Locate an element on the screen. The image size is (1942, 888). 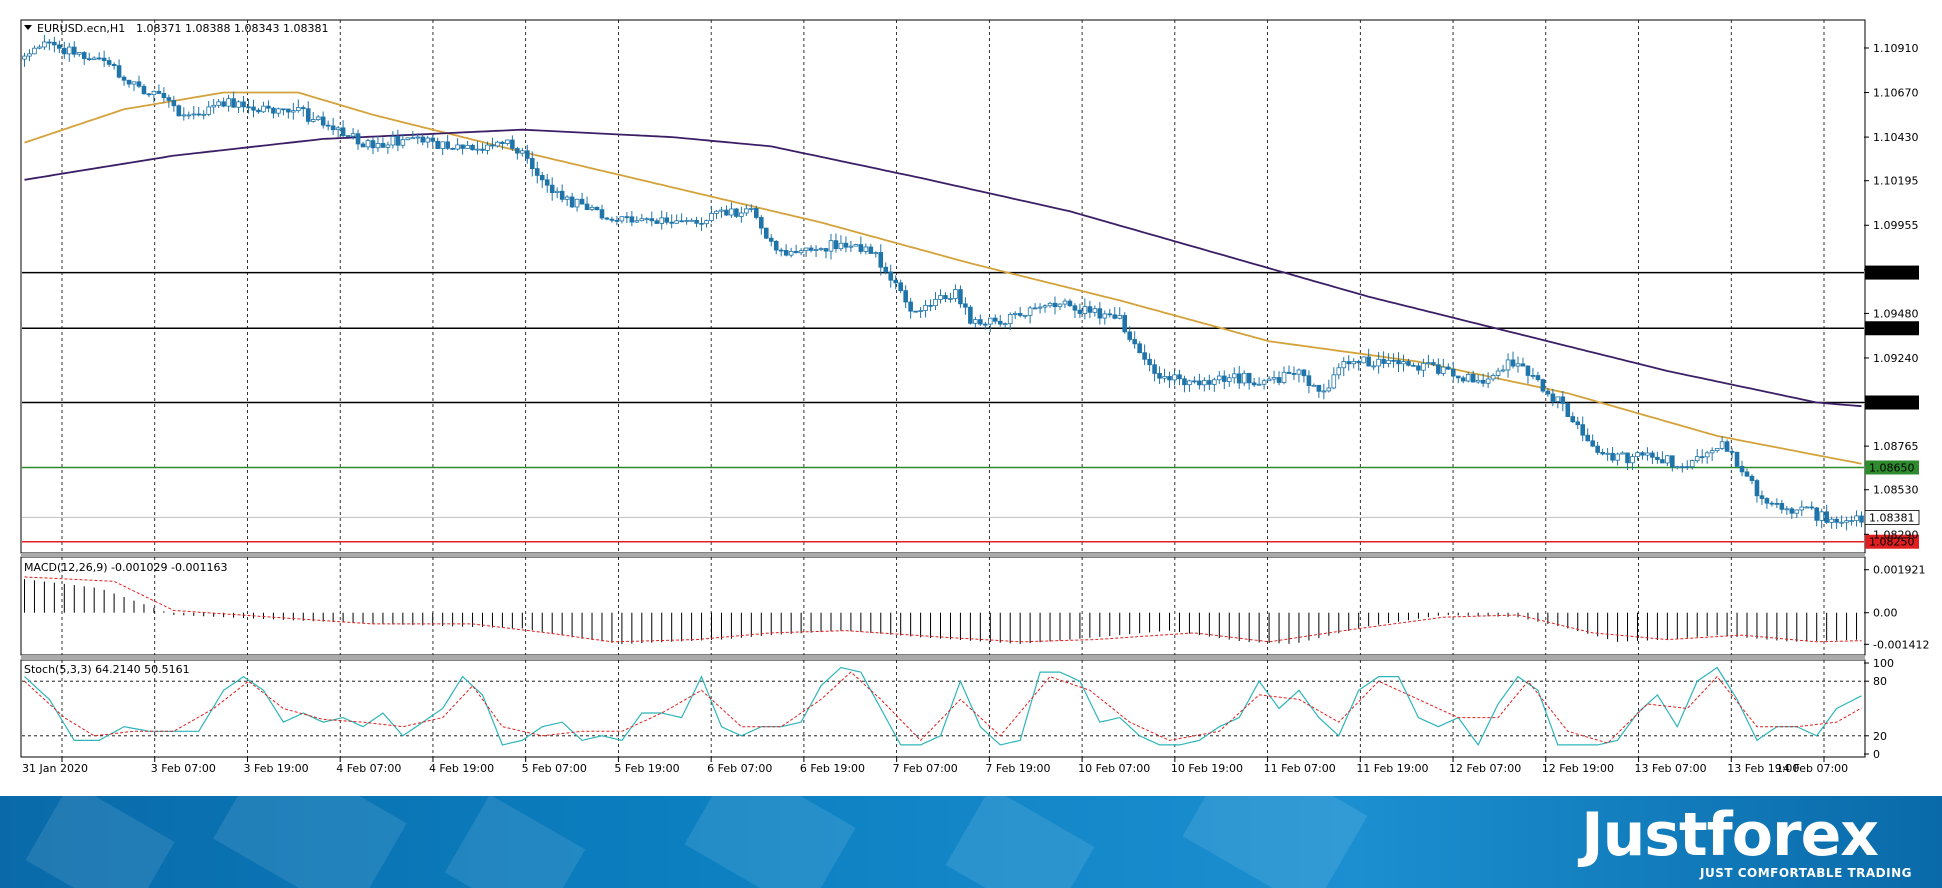
y-tick-label: 1.09000 is located at coordinates (1896, 403).